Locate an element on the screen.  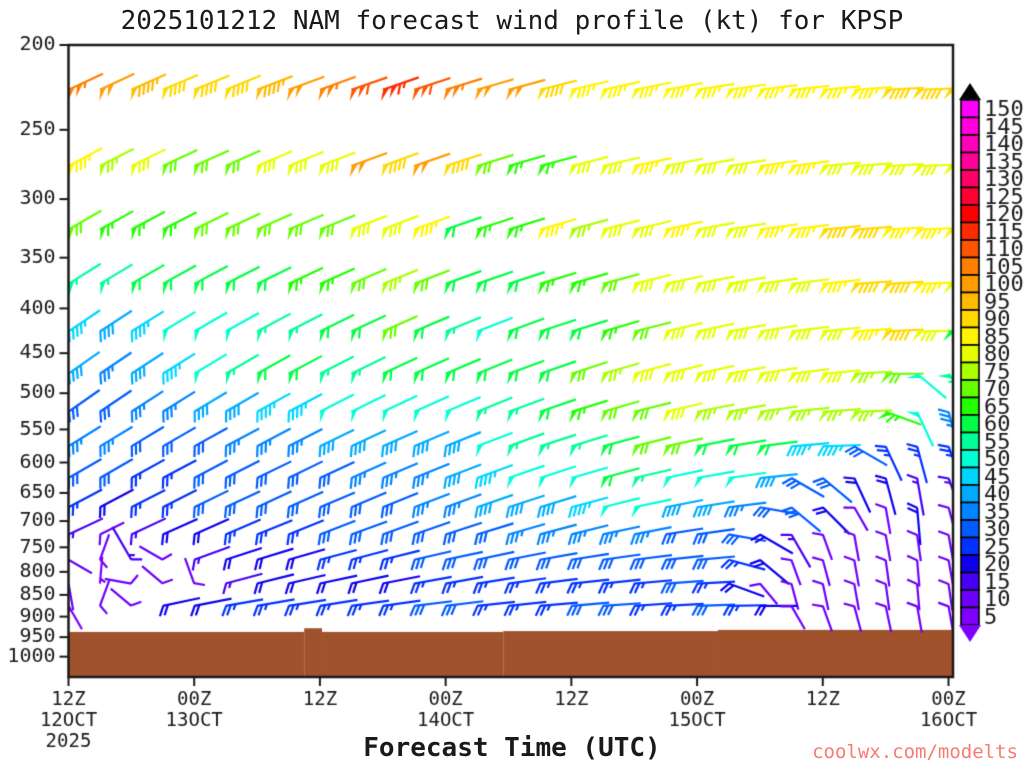
watermark-link: coolwx.com/modelts is located at coordinates (915, 752).